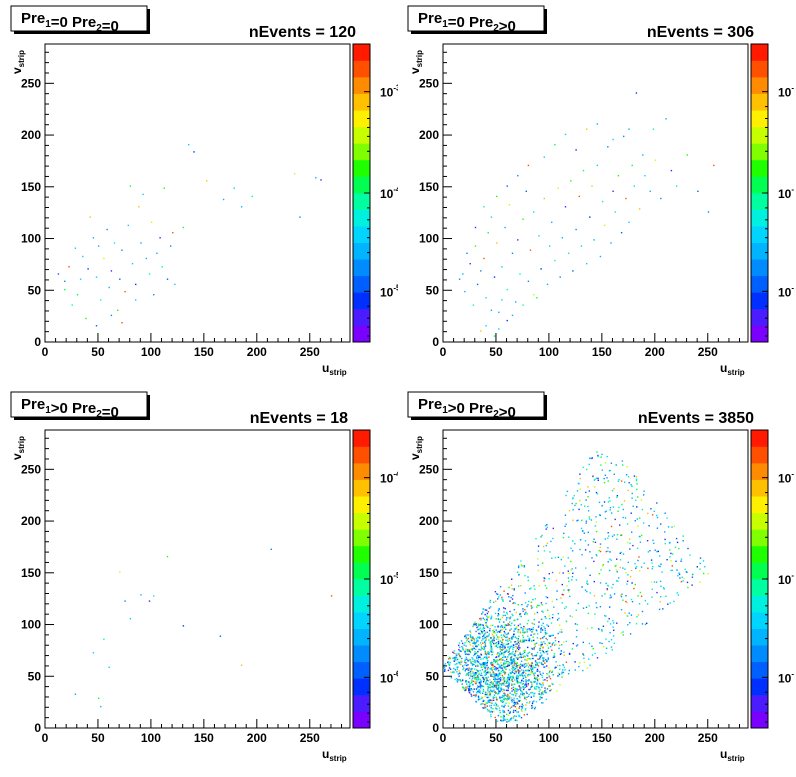 The height and width of the screenshot is (777, 796). Describe the element at coordinates (696, 418) in the screenshot. I see `nevents-label: nEvents = 3850` at that location.